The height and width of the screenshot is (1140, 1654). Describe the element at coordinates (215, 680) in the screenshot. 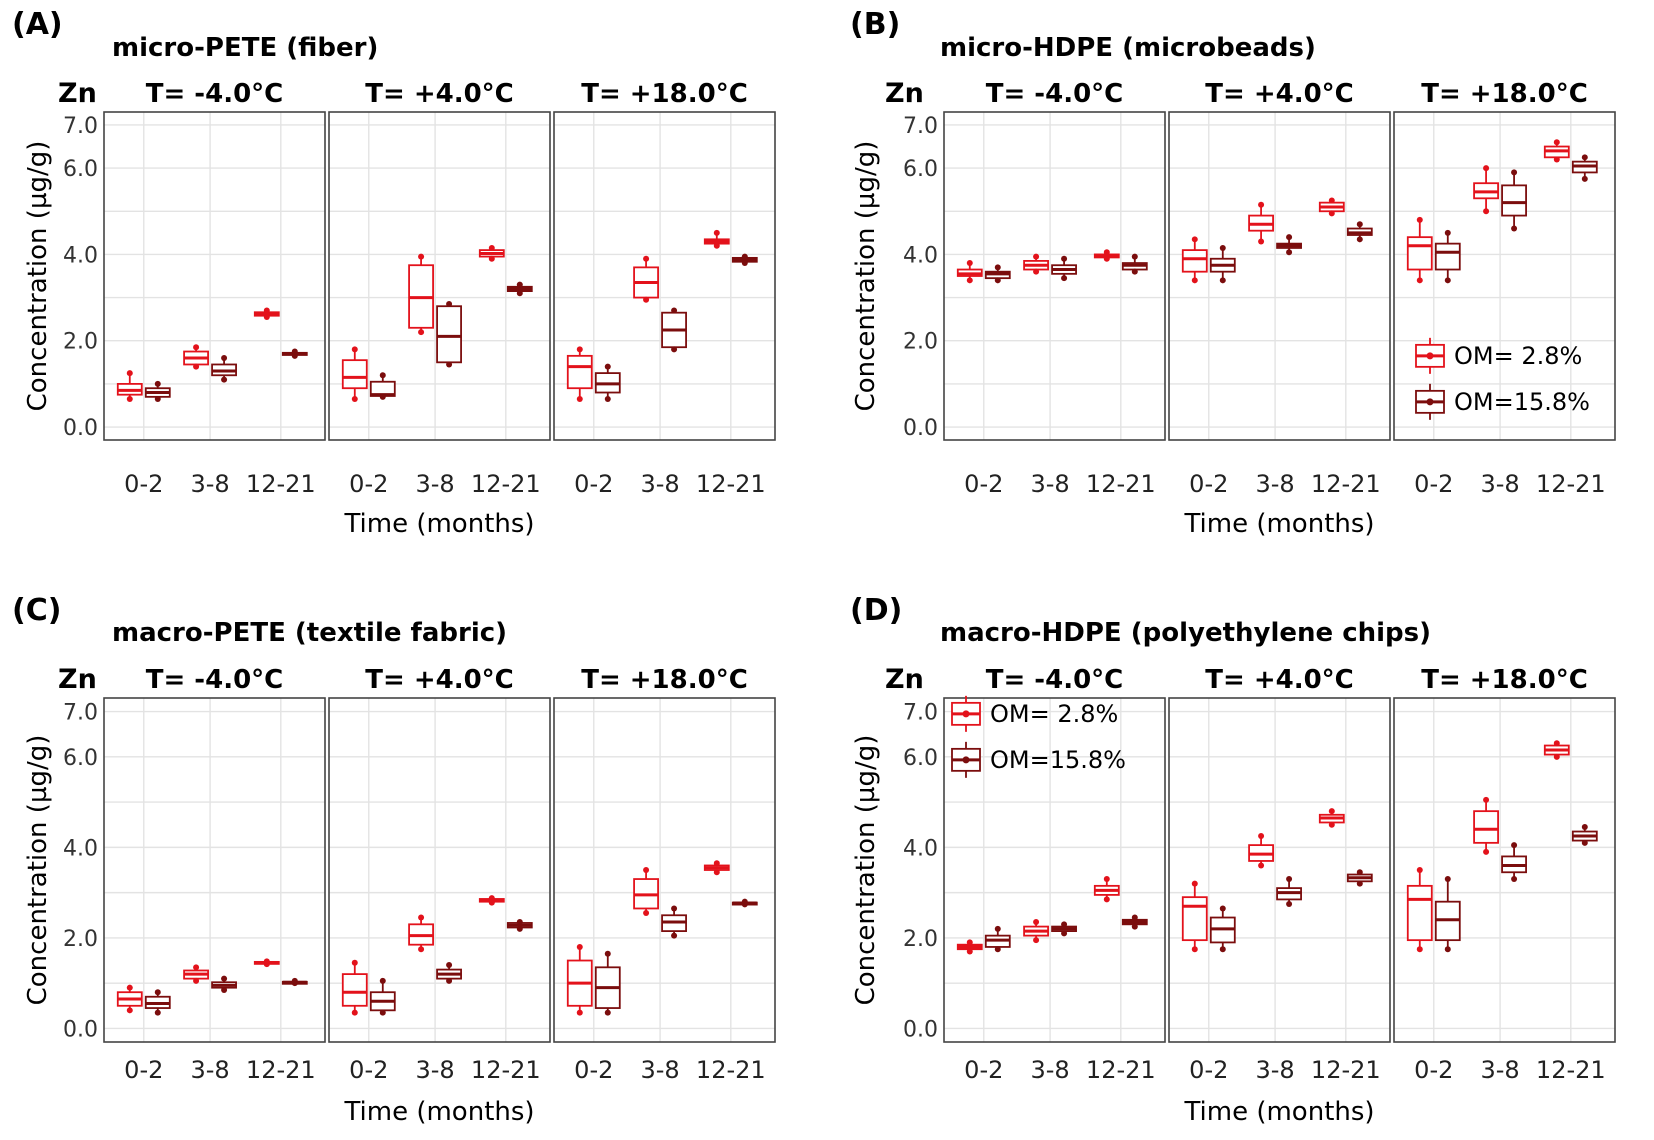

I see `facet-label: T= -4.0°C` at that location.